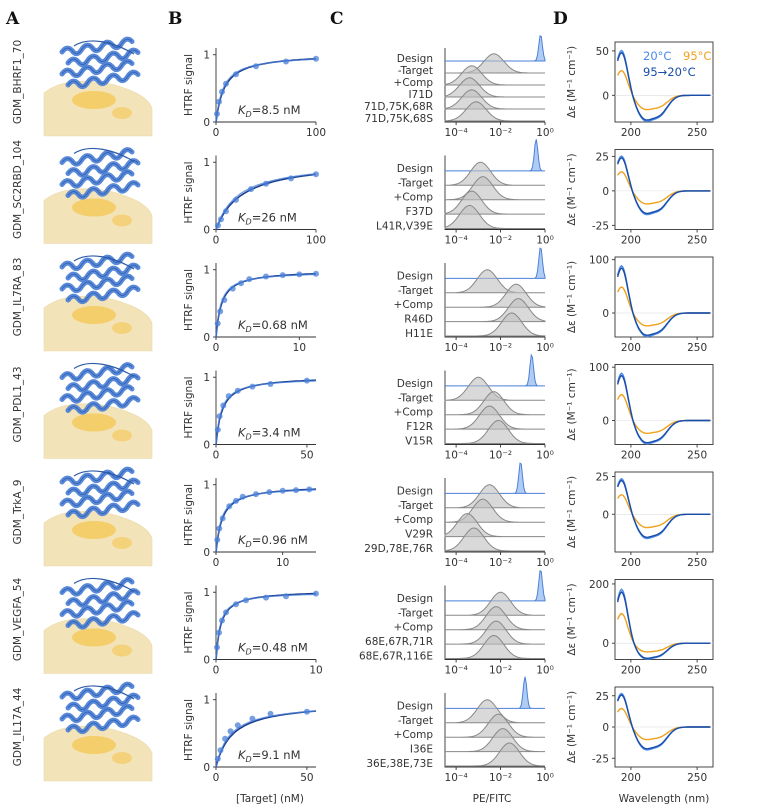  I want to click on kd-label: KD=26 nM, so click(267, 219).